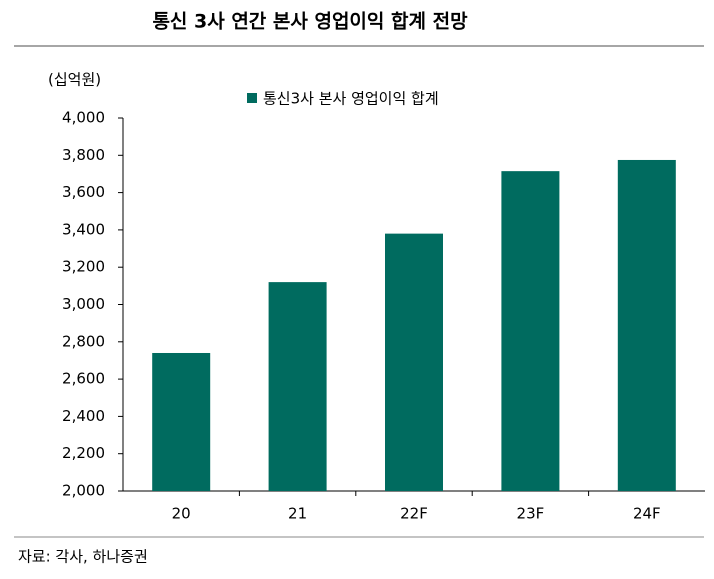 This screenshot has height=579, width=714. I want to click on y-tick-label: 2,000, so click(83, 491).